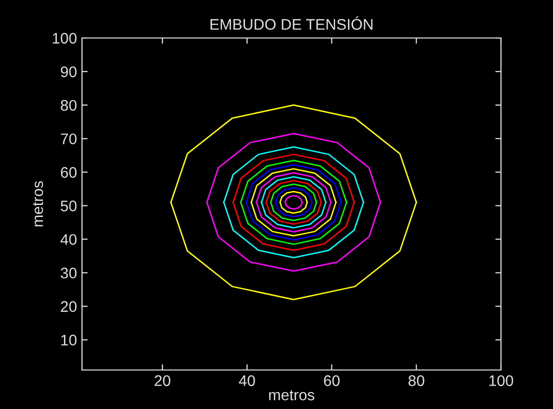 The image size is (553, 409). I want to click on x-tick-label: 60, so click(332, 380).